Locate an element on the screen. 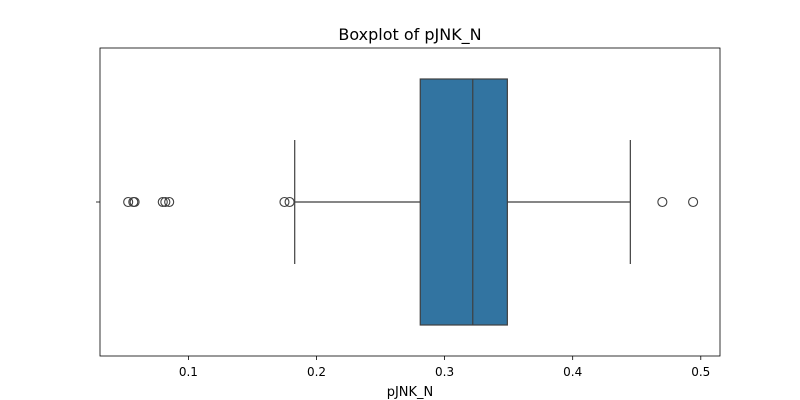 The height and width of the screenshot is (400, 800). x-axis-ticks: 0.1 0.2 0.3 0.4 0.5 is located at coordinates (444, 367).